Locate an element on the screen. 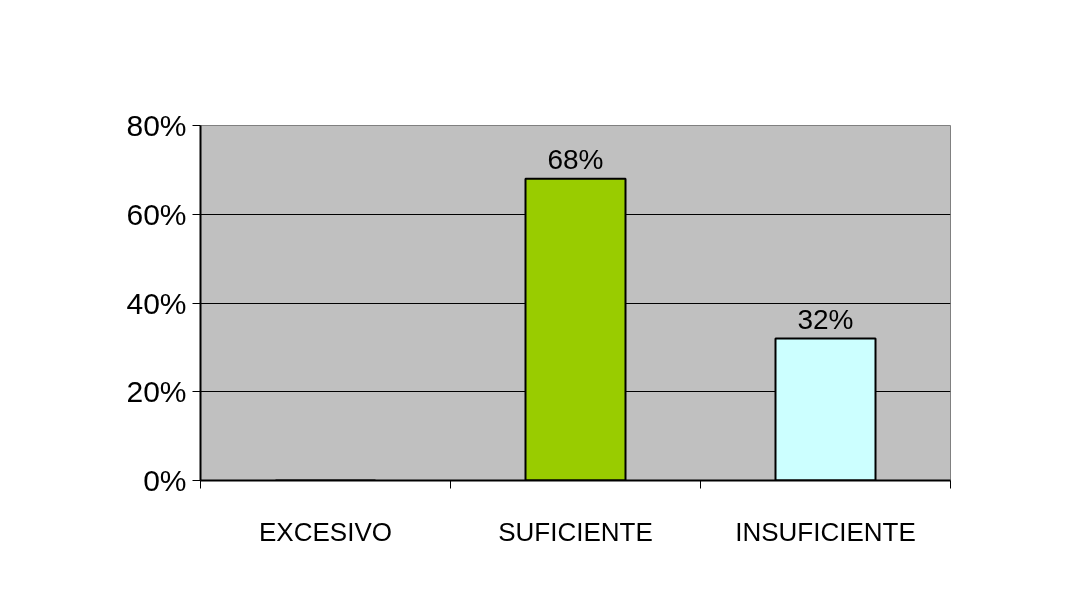  data-label: 68% is located at coordinates (575, 159).